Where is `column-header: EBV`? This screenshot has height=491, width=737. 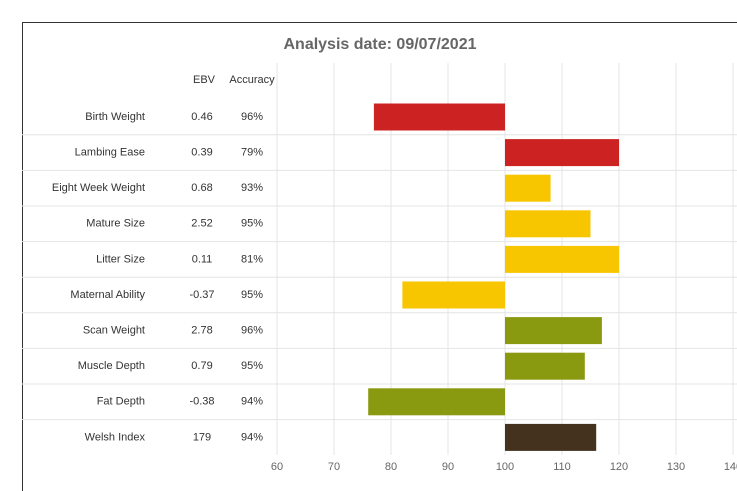
column-header: EBV is located at coordinates (204, 80).